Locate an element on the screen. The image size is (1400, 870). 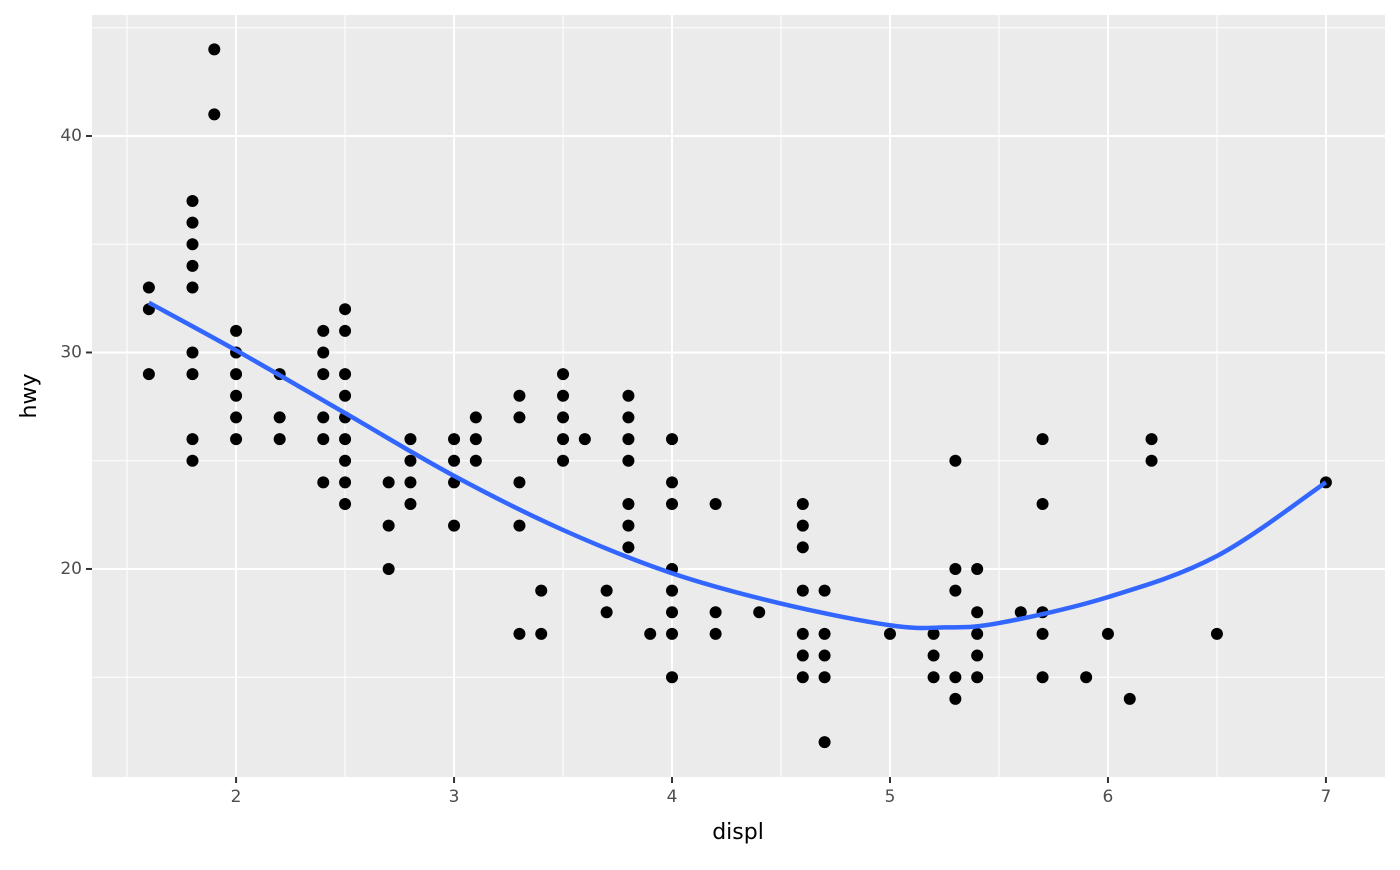
x-tick-label: 7 is located at coordinates (1326, 797).